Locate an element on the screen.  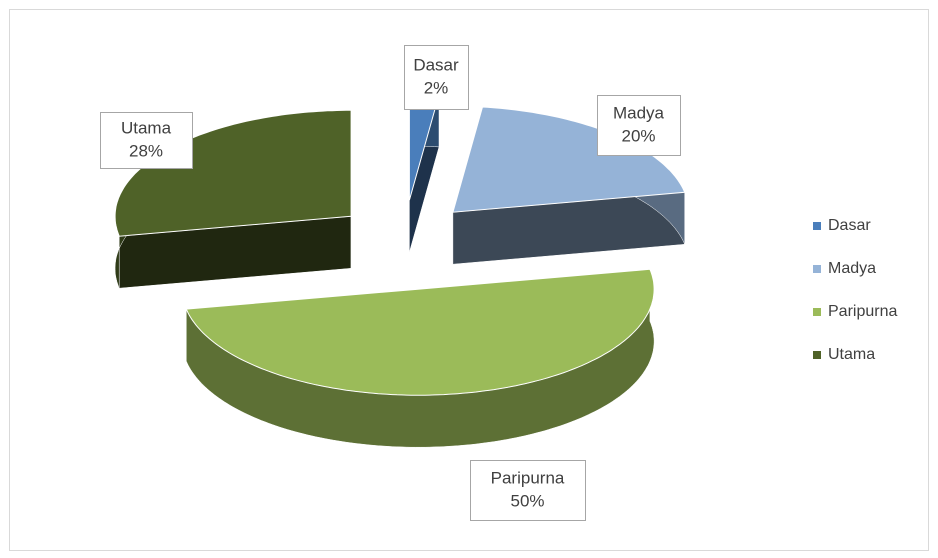
legend: Dasar Madya Paripurna Utama is located at coordinates (855, 290).